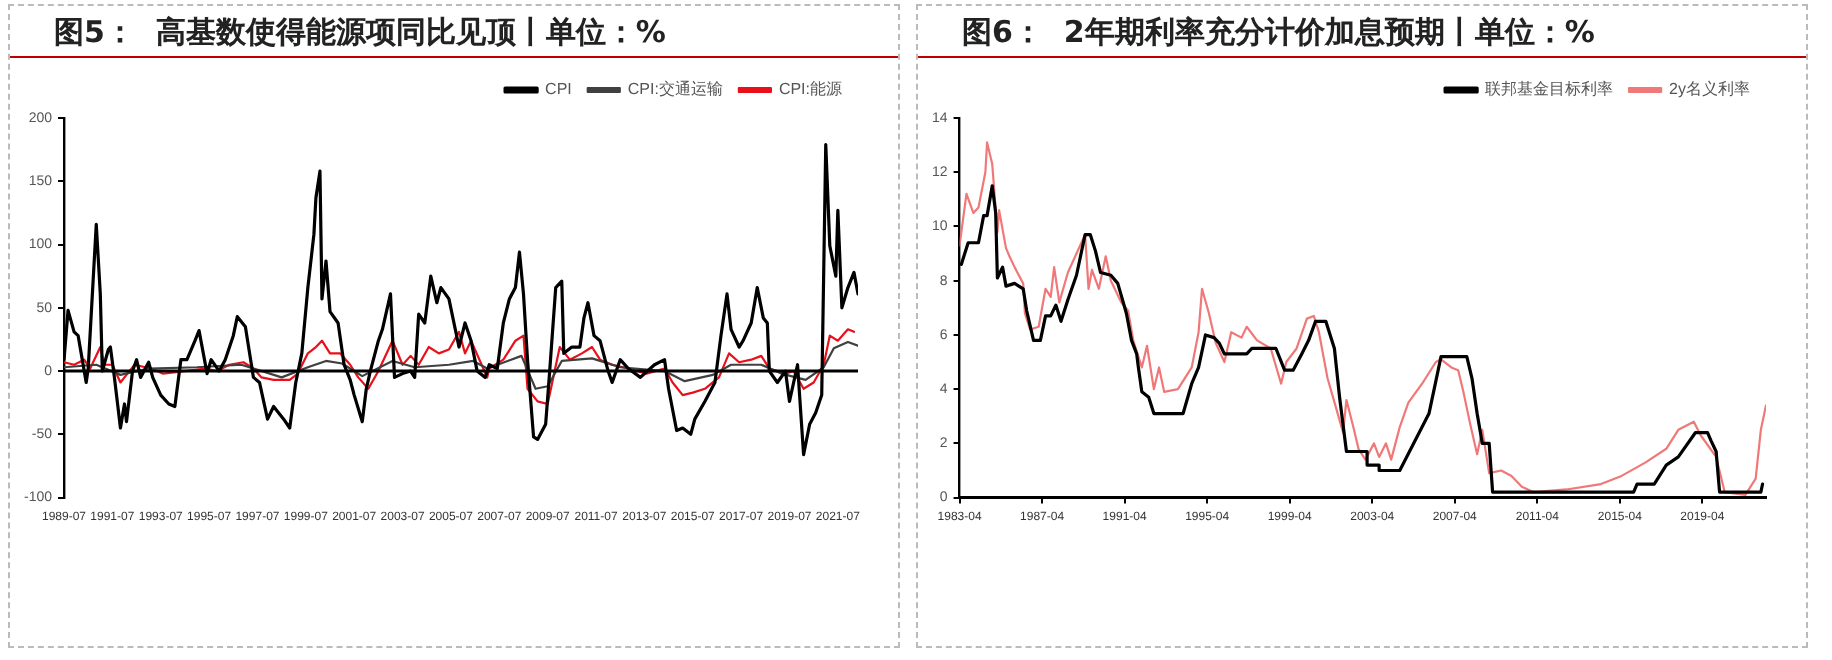 Image resolution: width=1832 pixels, height=660 pixels. Describe the element at coordinates (1362, 32) in the screenshot. I see `chart-title: 图6： 2年期利率充分计价加息预期丨单位：%` at that location.